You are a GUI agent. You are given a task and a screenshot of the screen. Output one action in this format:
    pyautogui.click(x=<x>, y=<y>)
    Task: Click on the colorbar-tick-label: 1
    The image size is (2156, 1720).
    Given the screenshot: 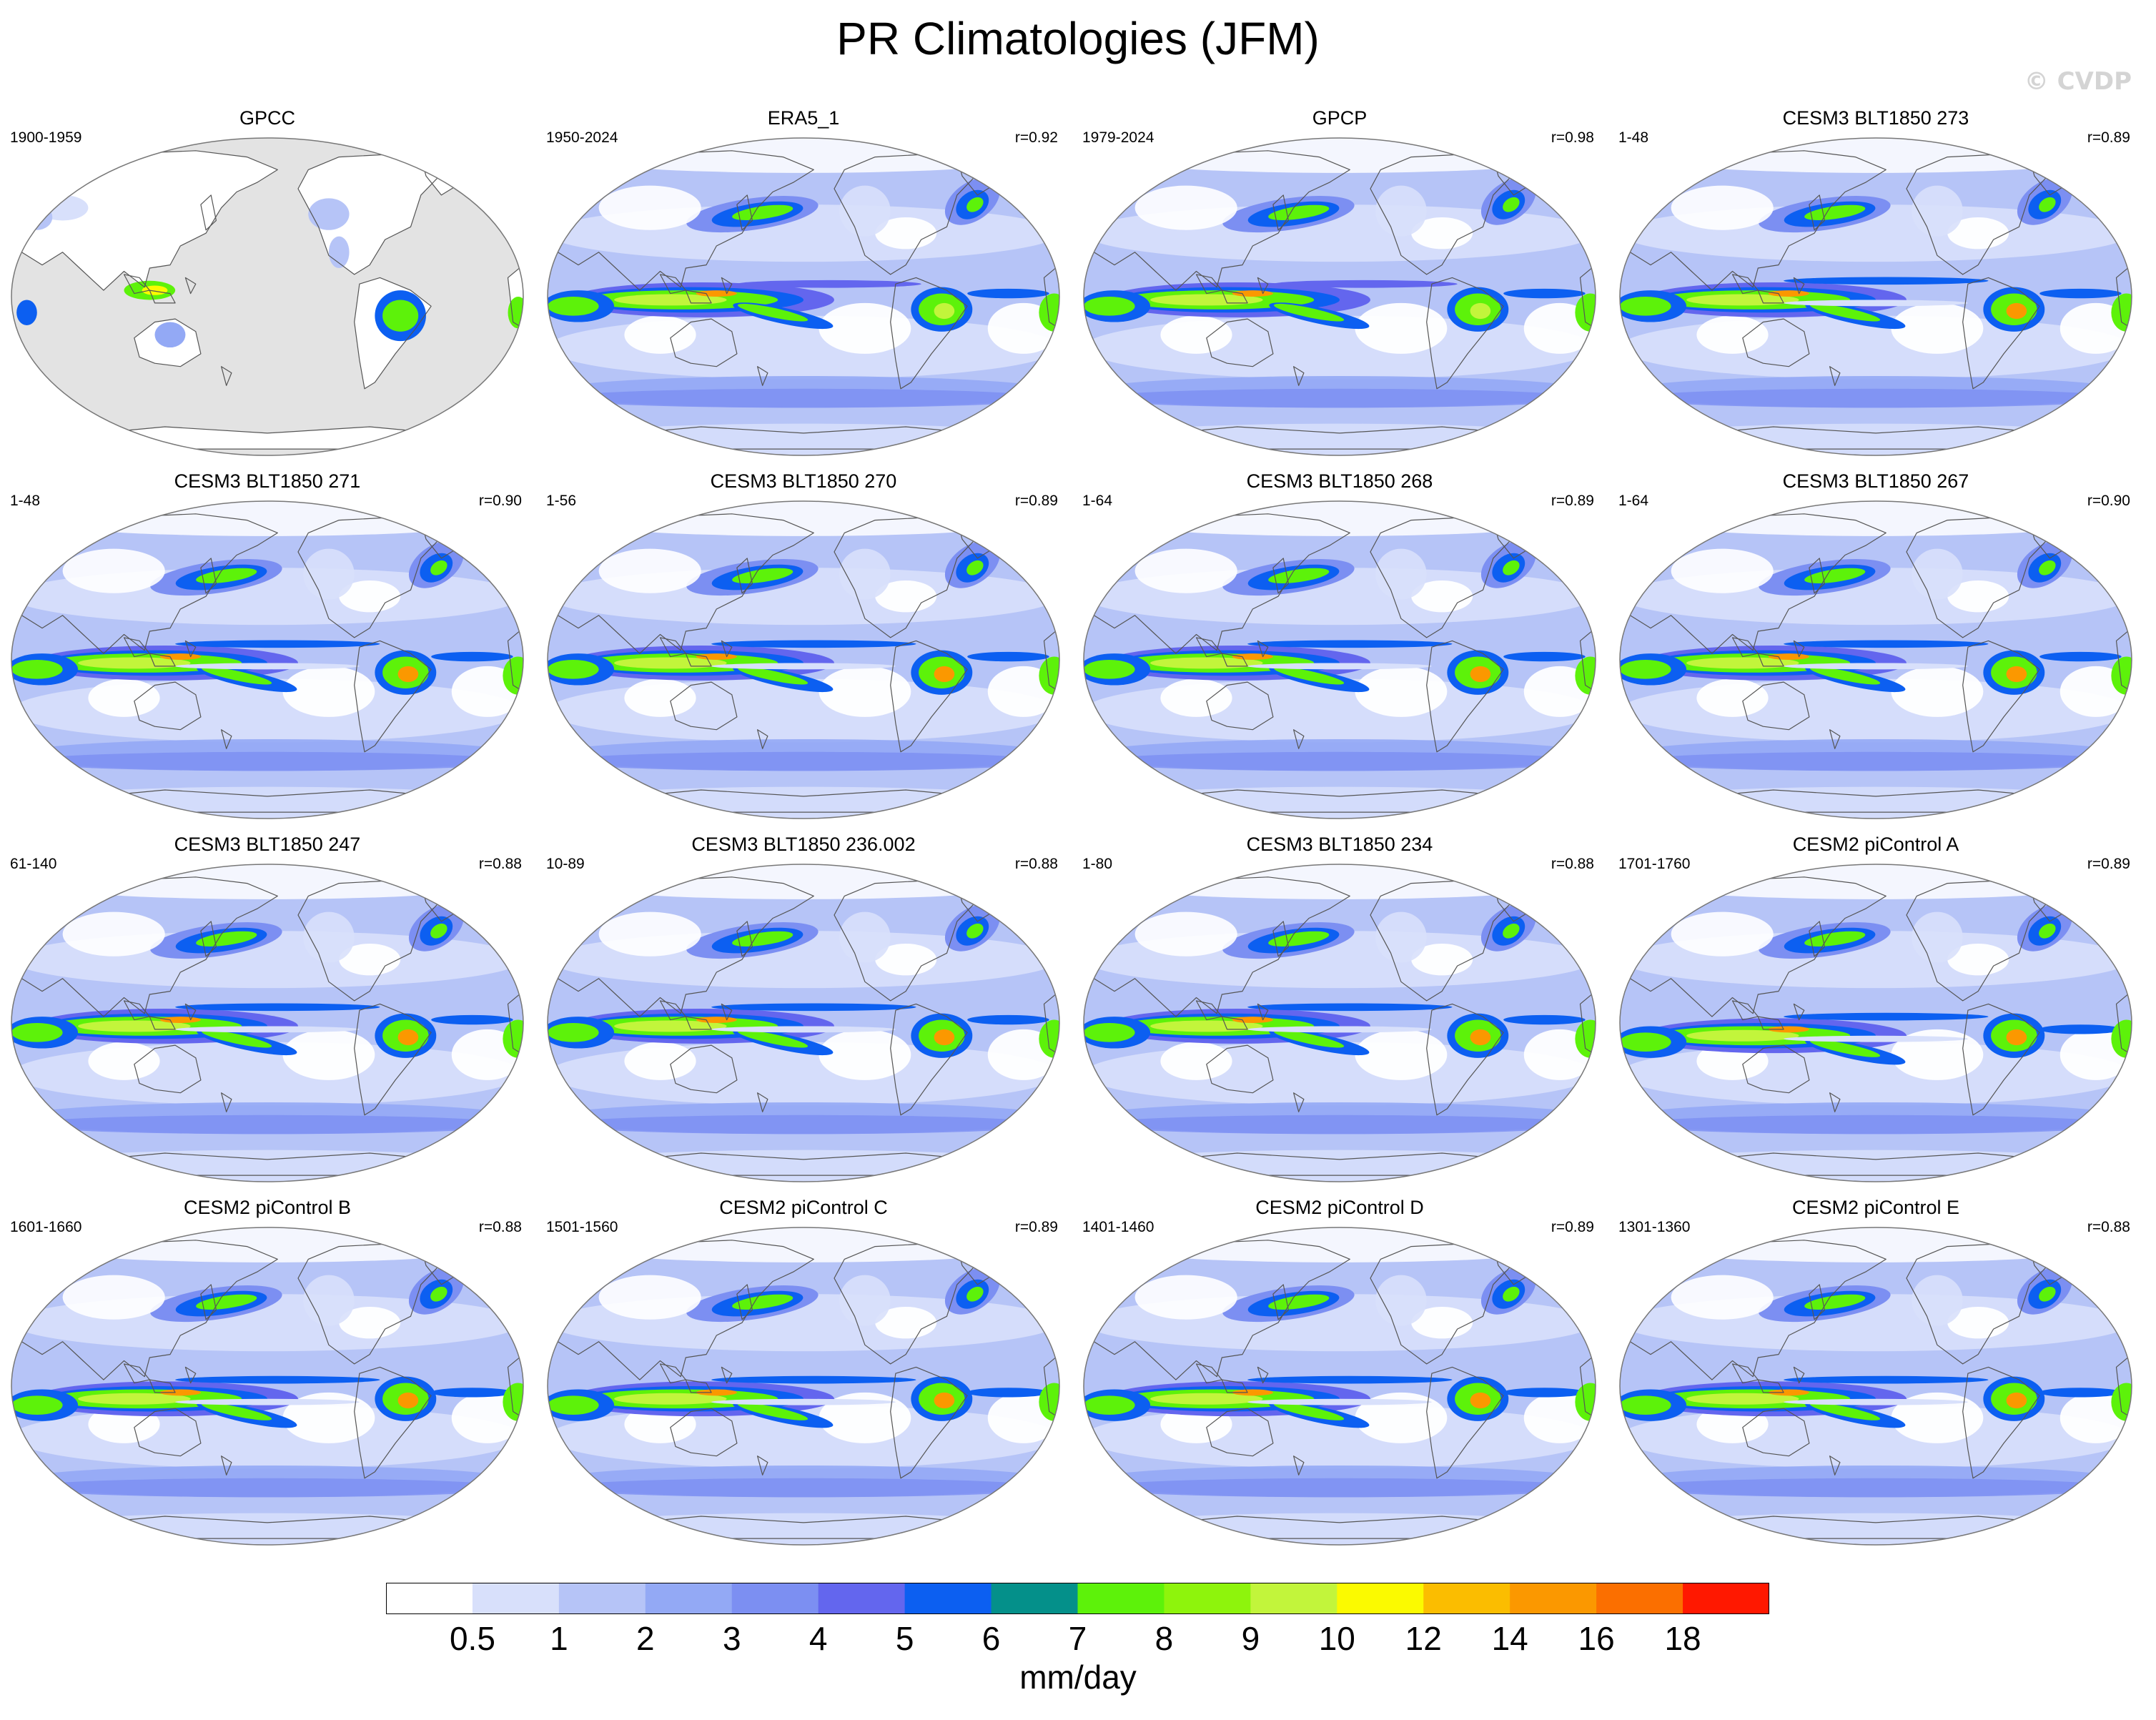 What is the action you would take?
    pyautogui.click(x=559, y=1638)
    